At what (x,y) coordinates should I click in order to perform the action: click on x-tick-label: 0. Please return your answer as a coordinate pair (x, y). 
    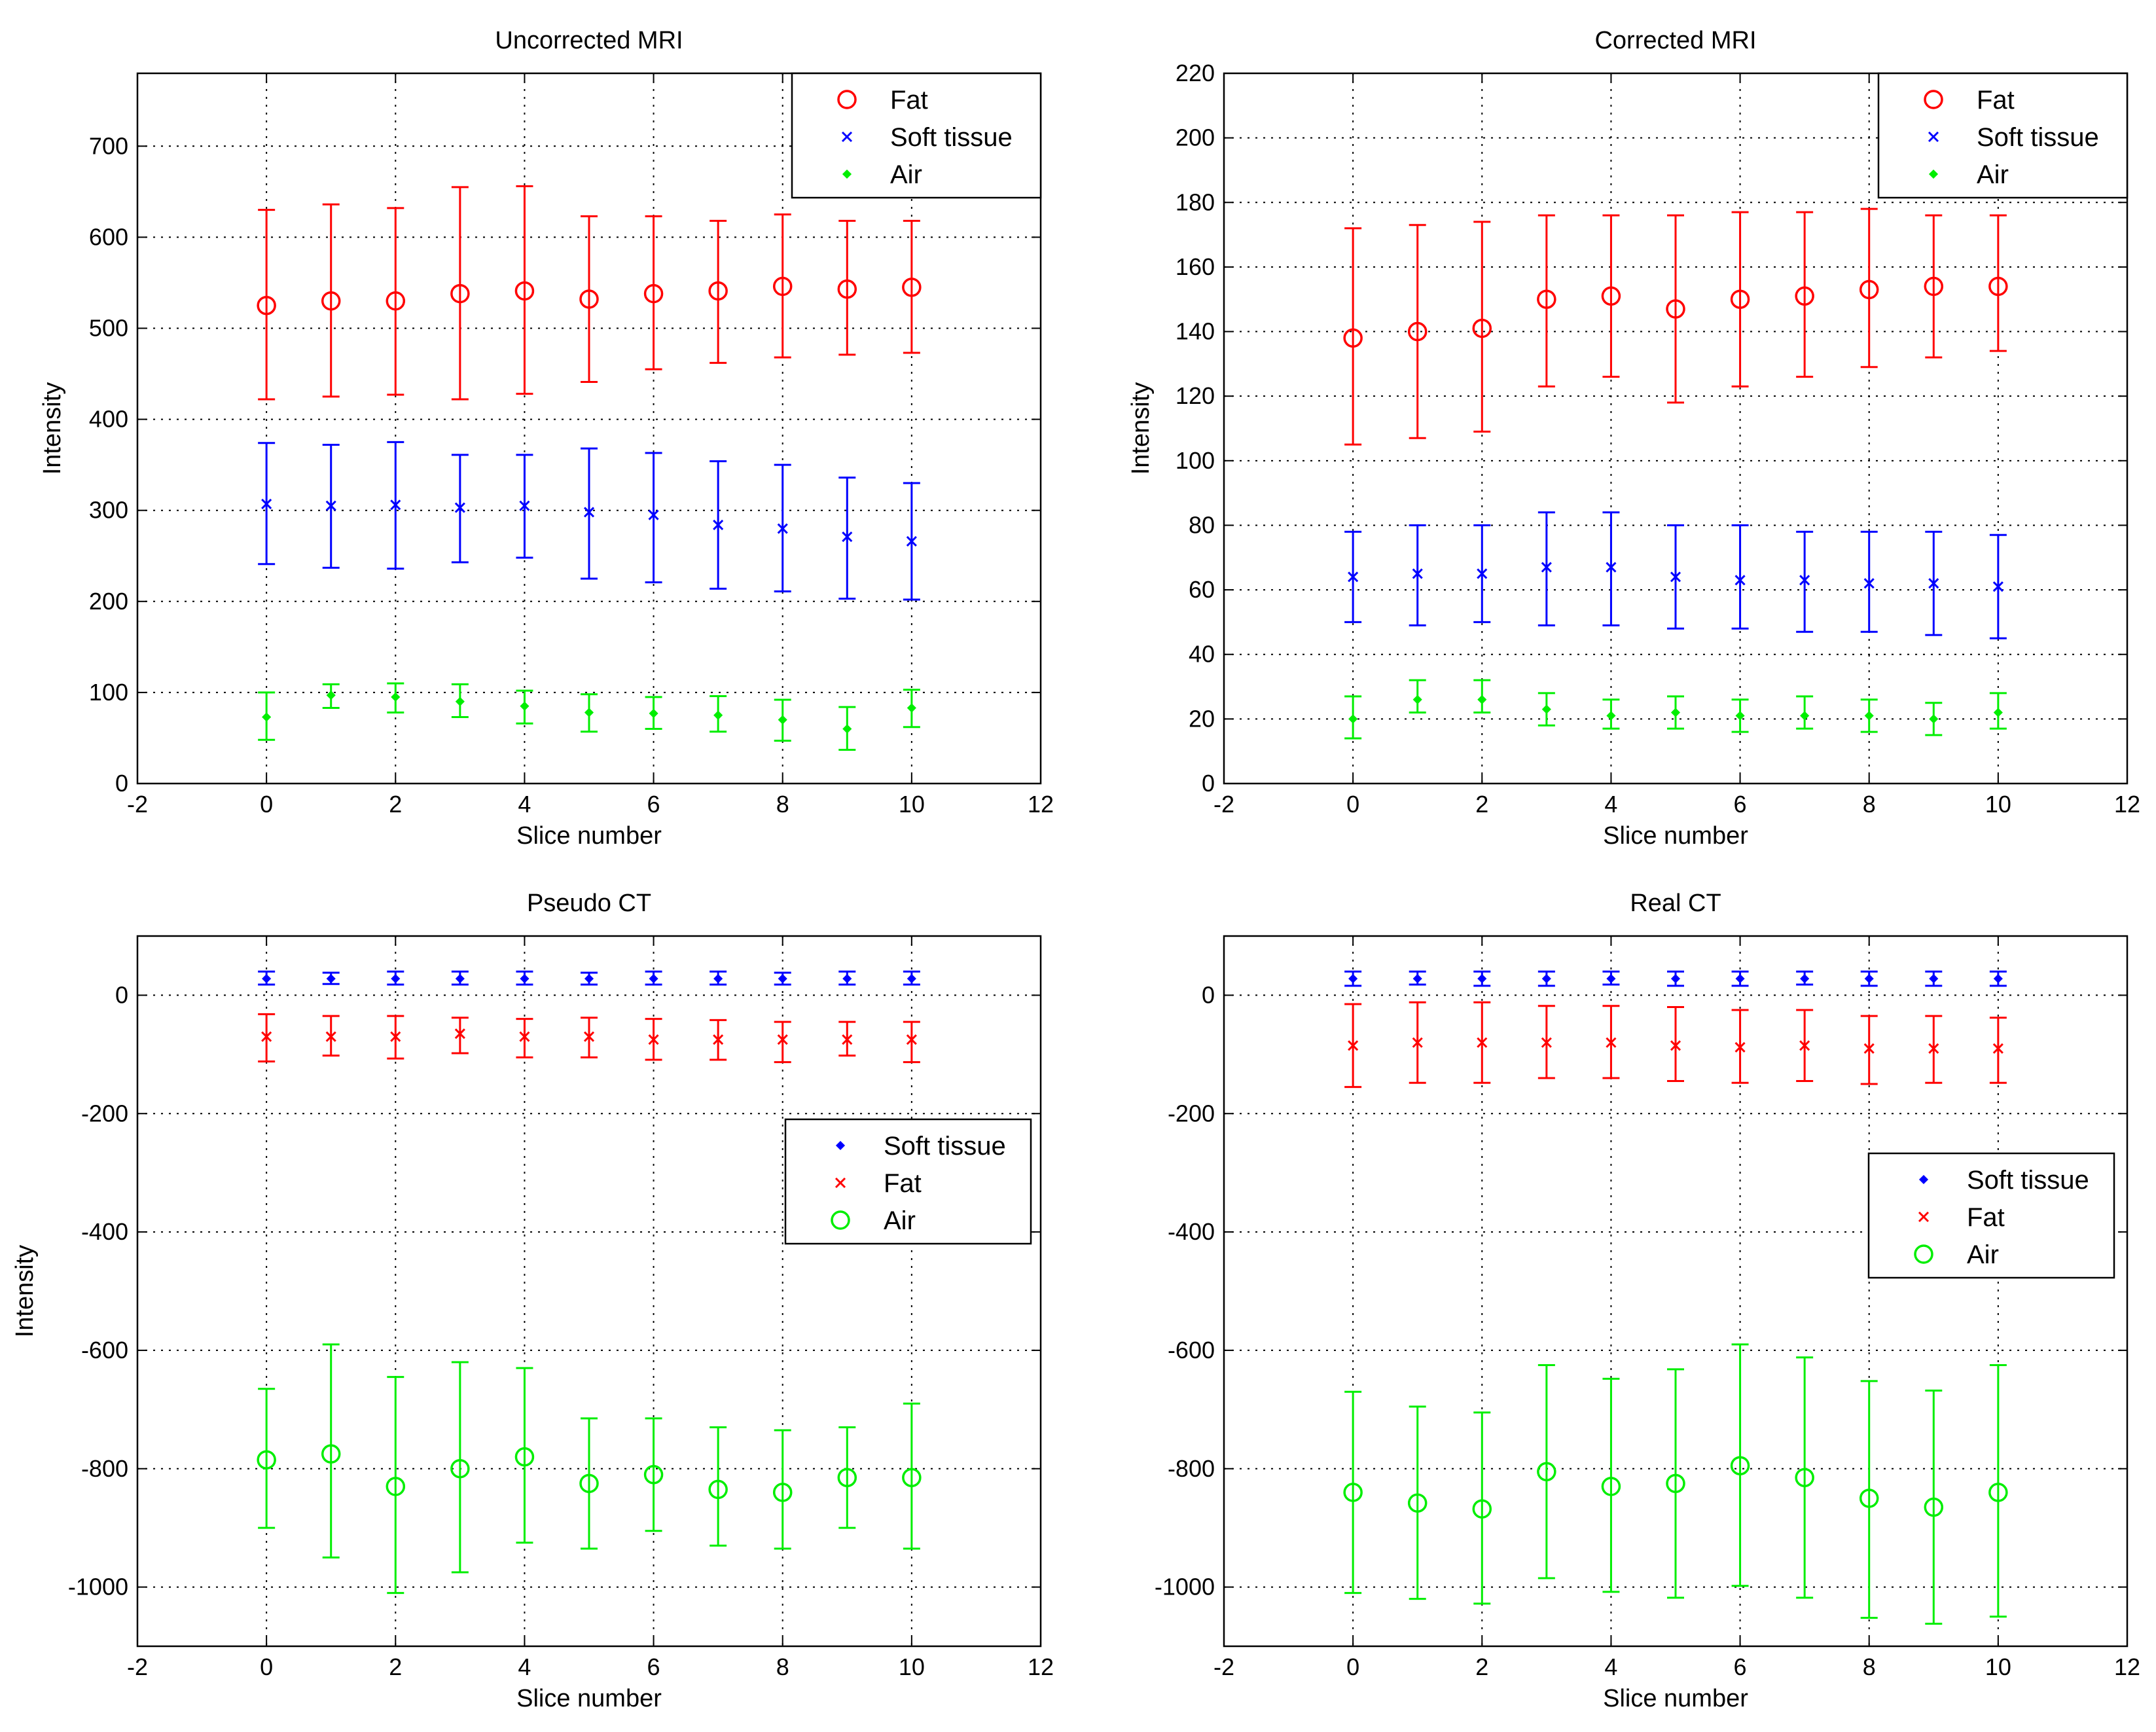
    Looking at the image, I should click on (266, 1666).